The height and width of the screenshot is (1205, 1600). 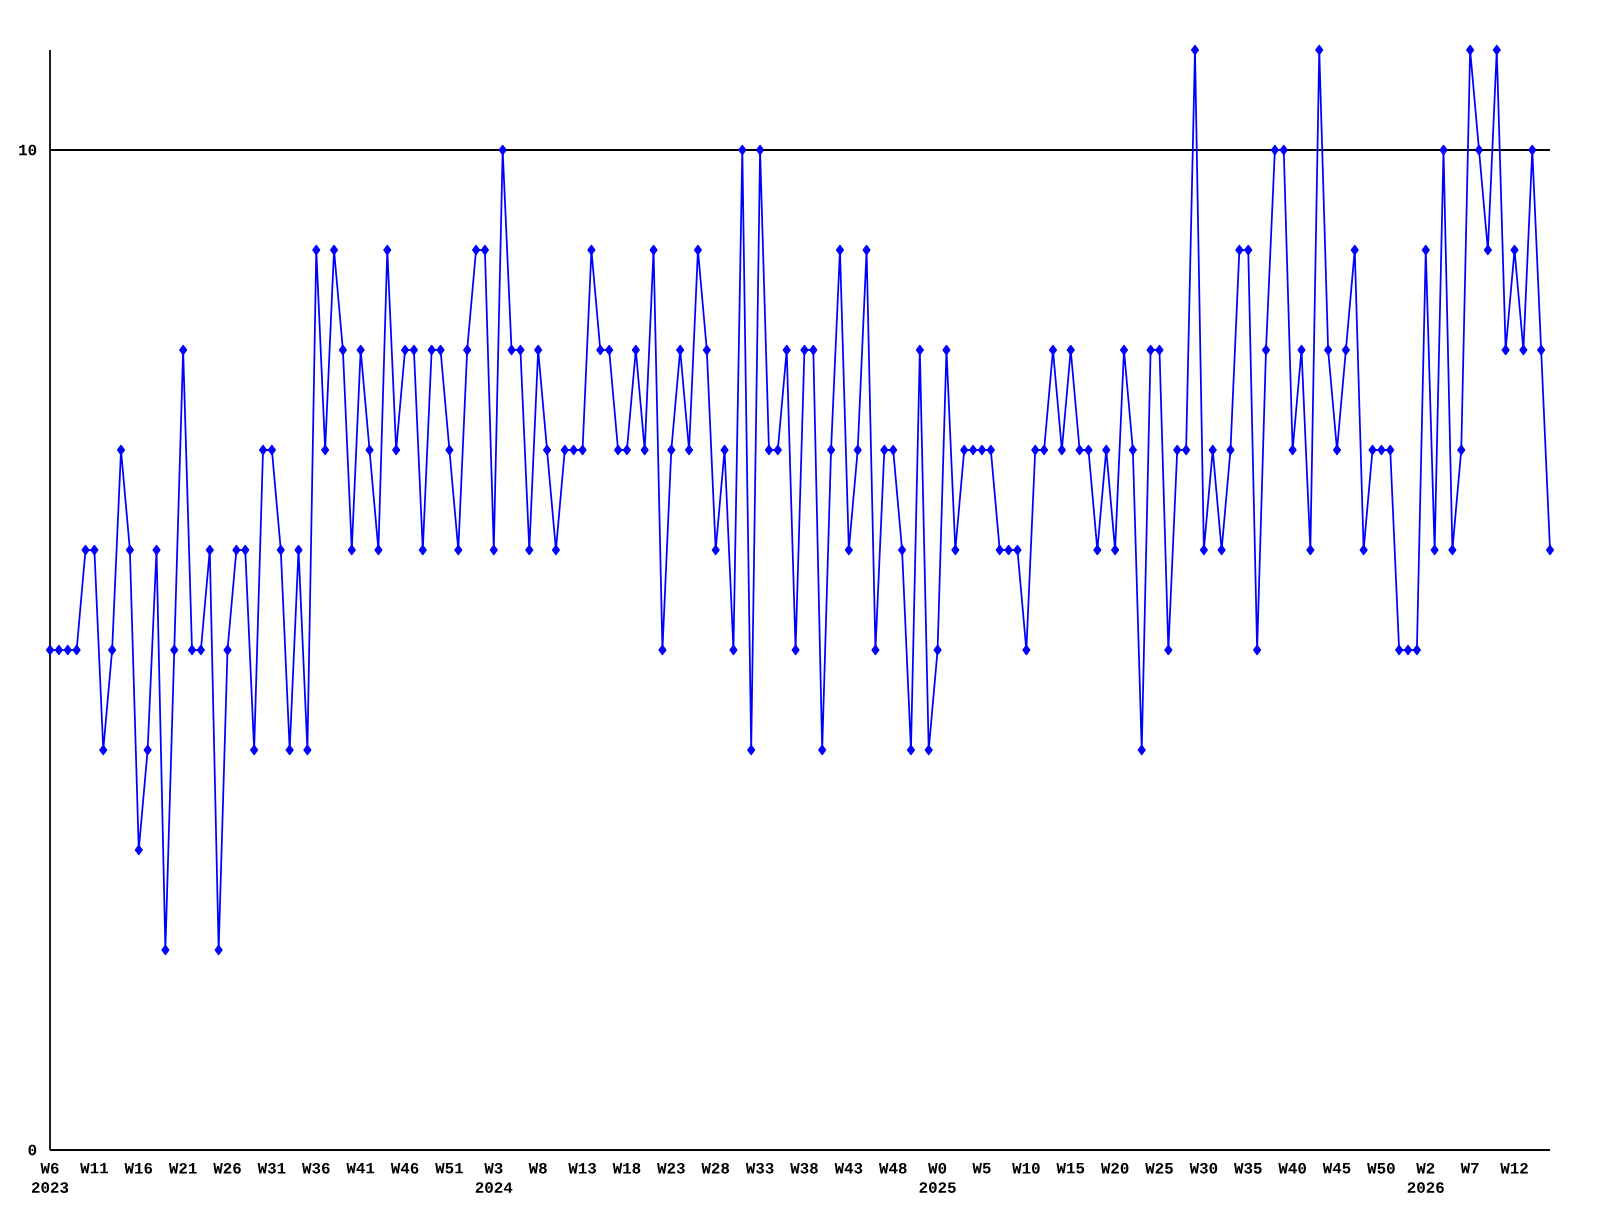 What do you see at coordinates (759, 1168) in the screenshot?
I see `x-tick-label: W33` at bounding box center [759, 1168].